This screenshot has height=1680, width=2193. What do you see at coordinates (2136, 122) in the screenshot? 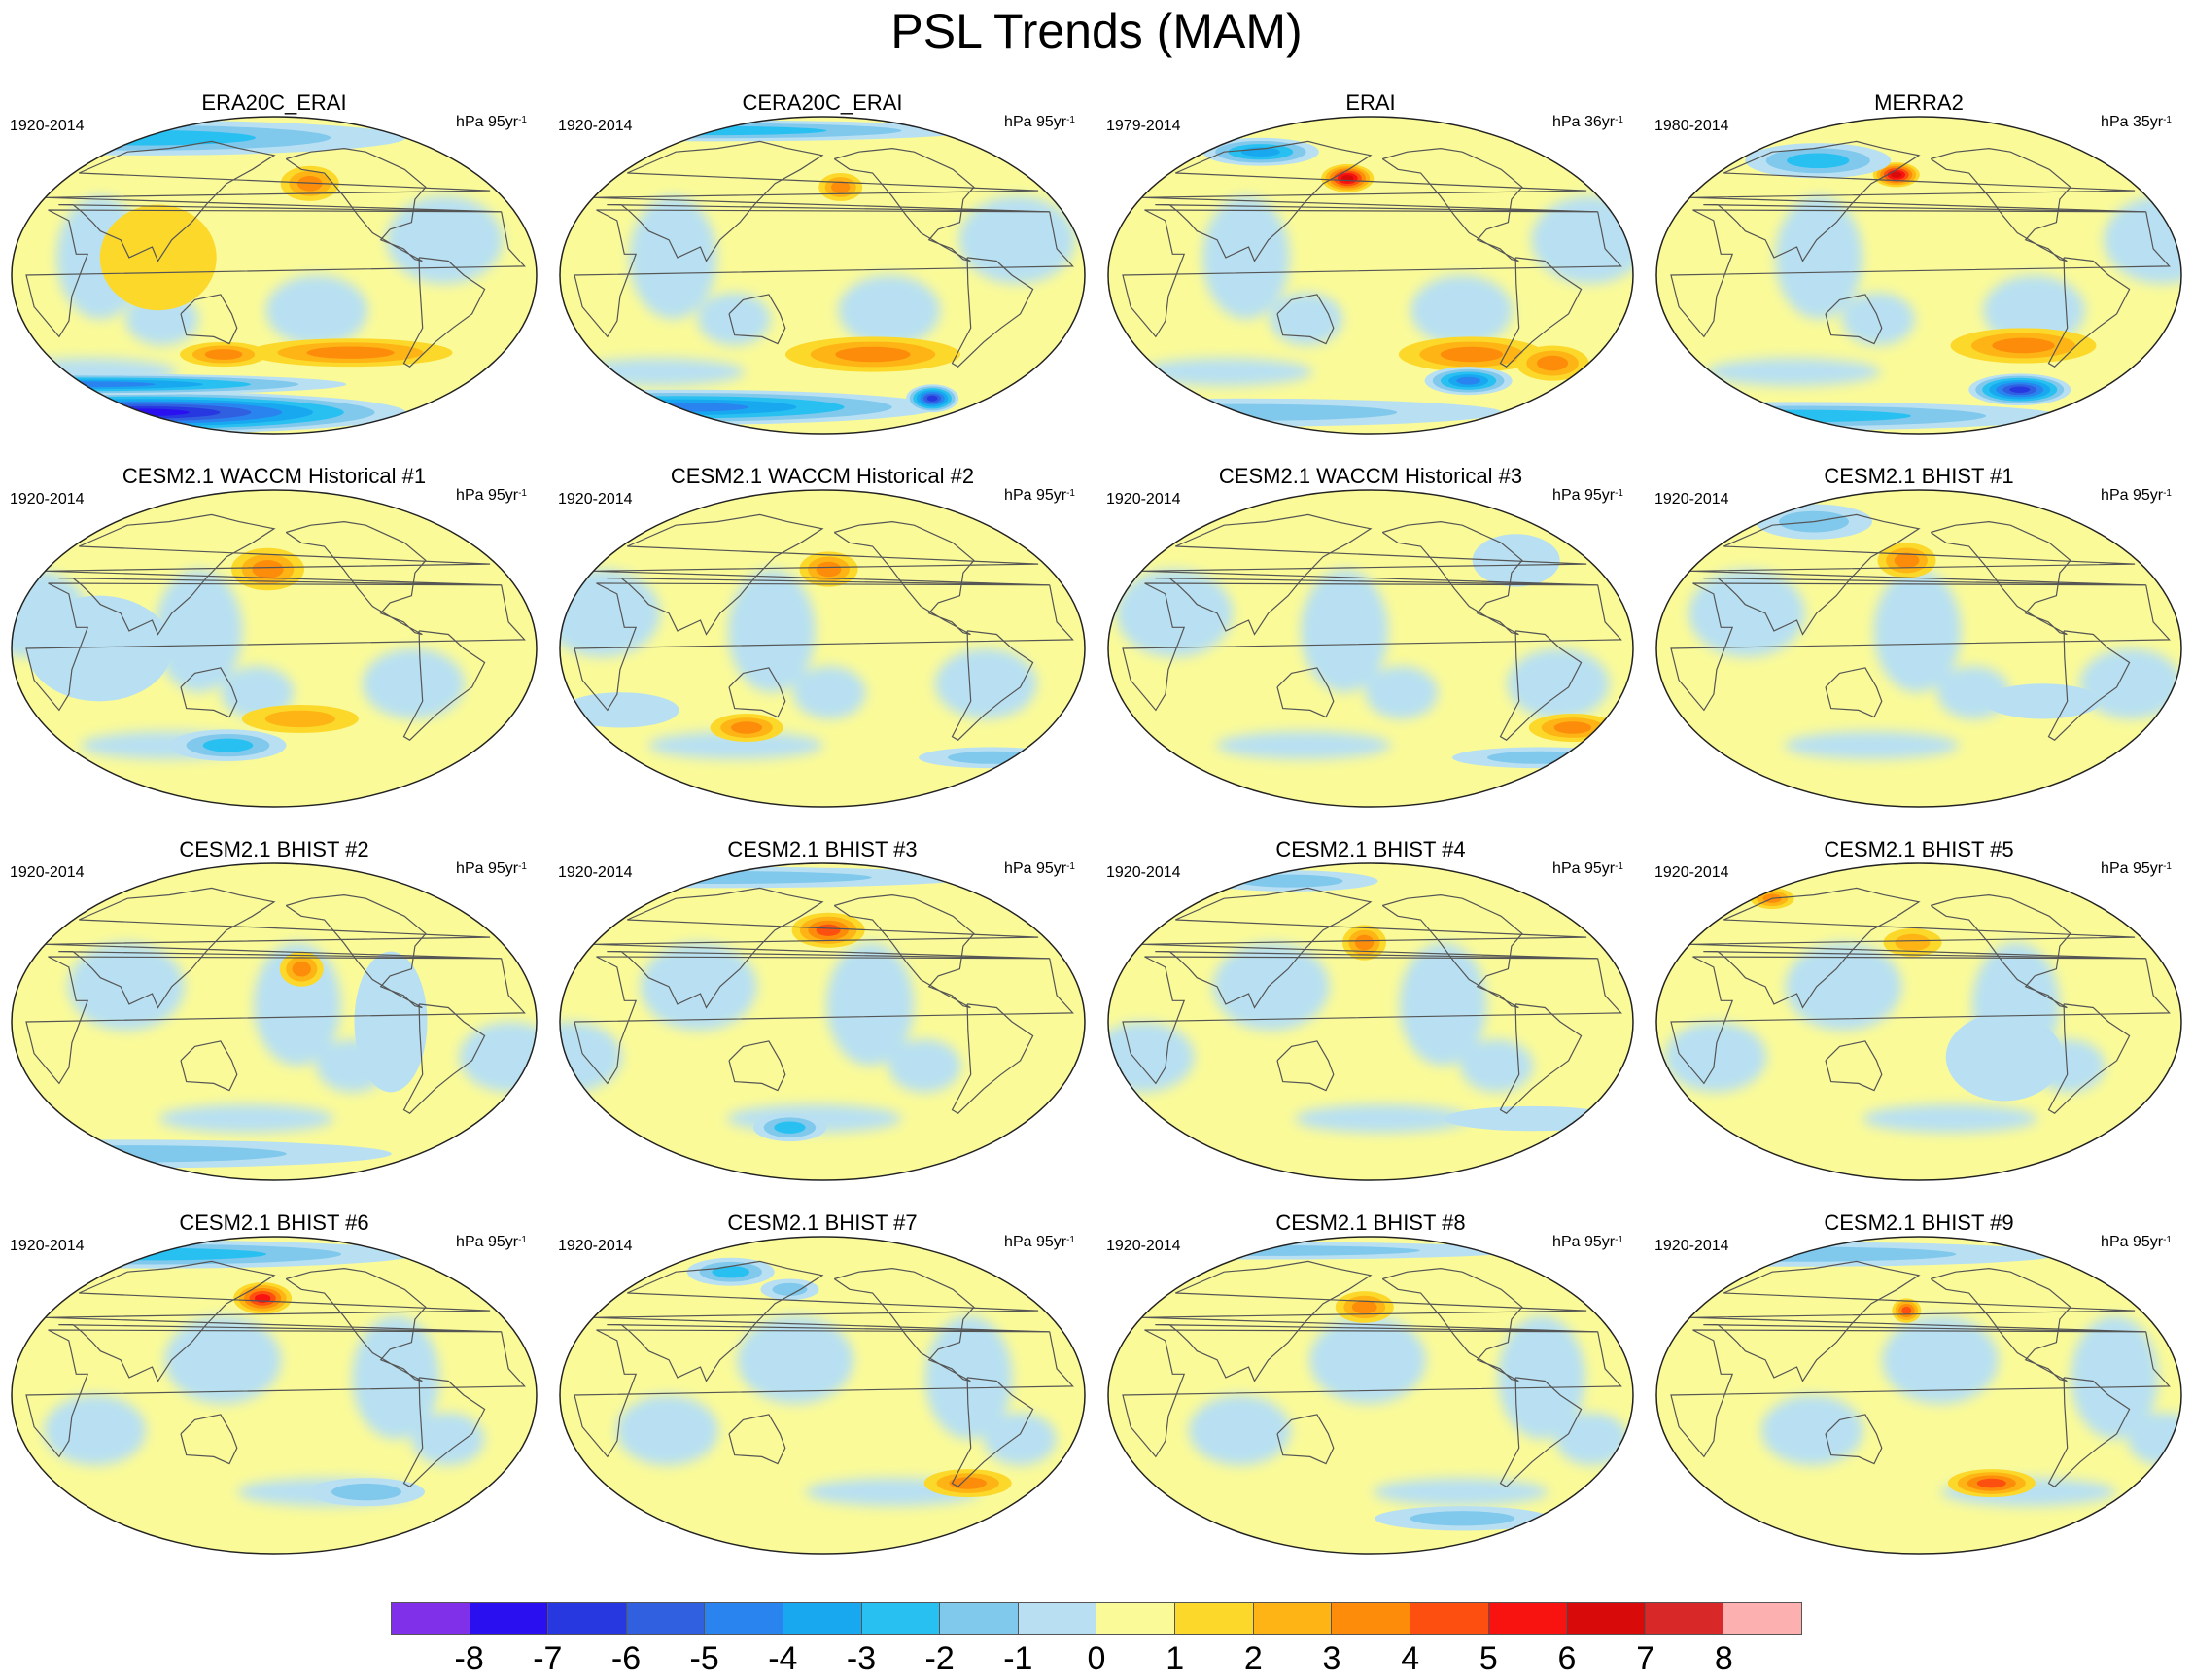
I see `panel-units: hPa 35yr-1` at bounding box center [2136, 122].